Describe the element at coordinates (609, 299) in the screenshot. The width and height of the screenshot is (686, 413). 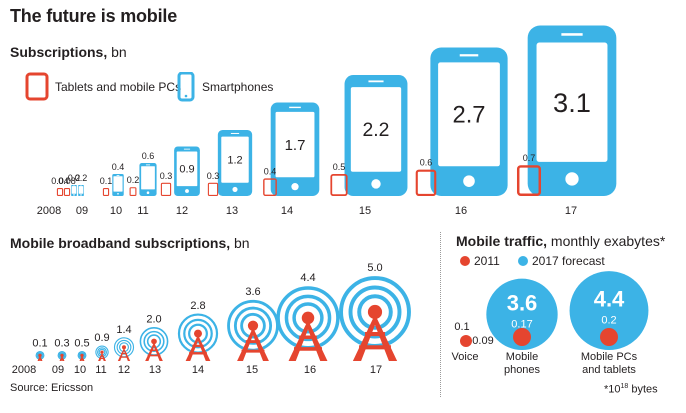
I see `traffic-2017-value-label: 4.4` at that location.